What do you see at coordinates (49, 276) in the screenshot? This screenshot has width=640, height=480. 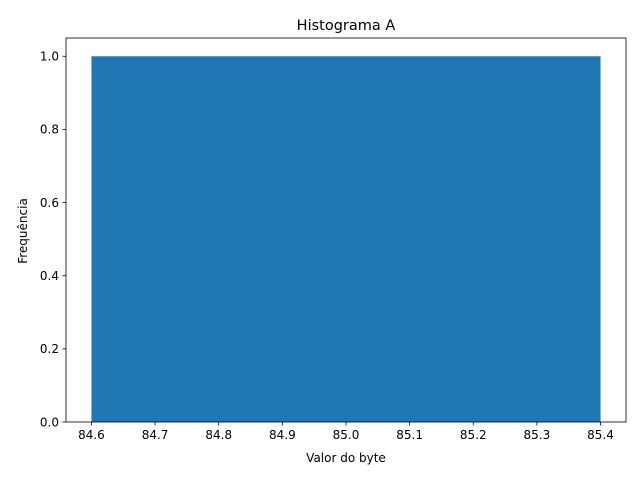 I see `y-tick-label: 0.4` at bounding box center [49, 276].